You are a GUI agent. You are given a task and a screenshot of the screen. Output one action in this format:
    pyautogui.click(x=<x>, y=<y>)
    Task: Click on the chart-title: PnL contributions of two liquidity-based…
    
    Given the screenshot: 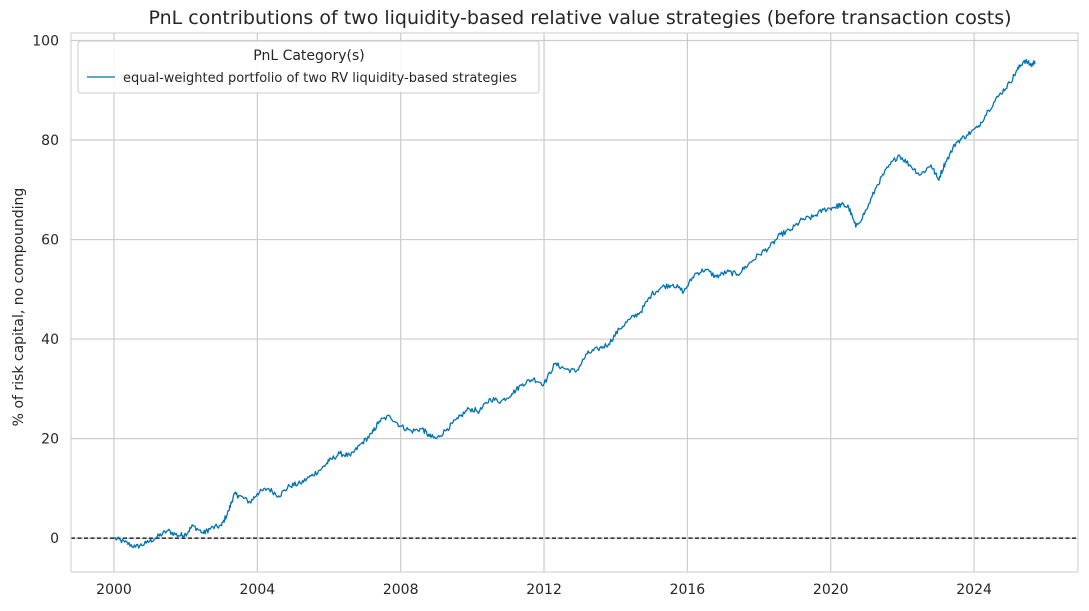 What is the action you would take?
    pyautogui.click(x=579, y=18)
    